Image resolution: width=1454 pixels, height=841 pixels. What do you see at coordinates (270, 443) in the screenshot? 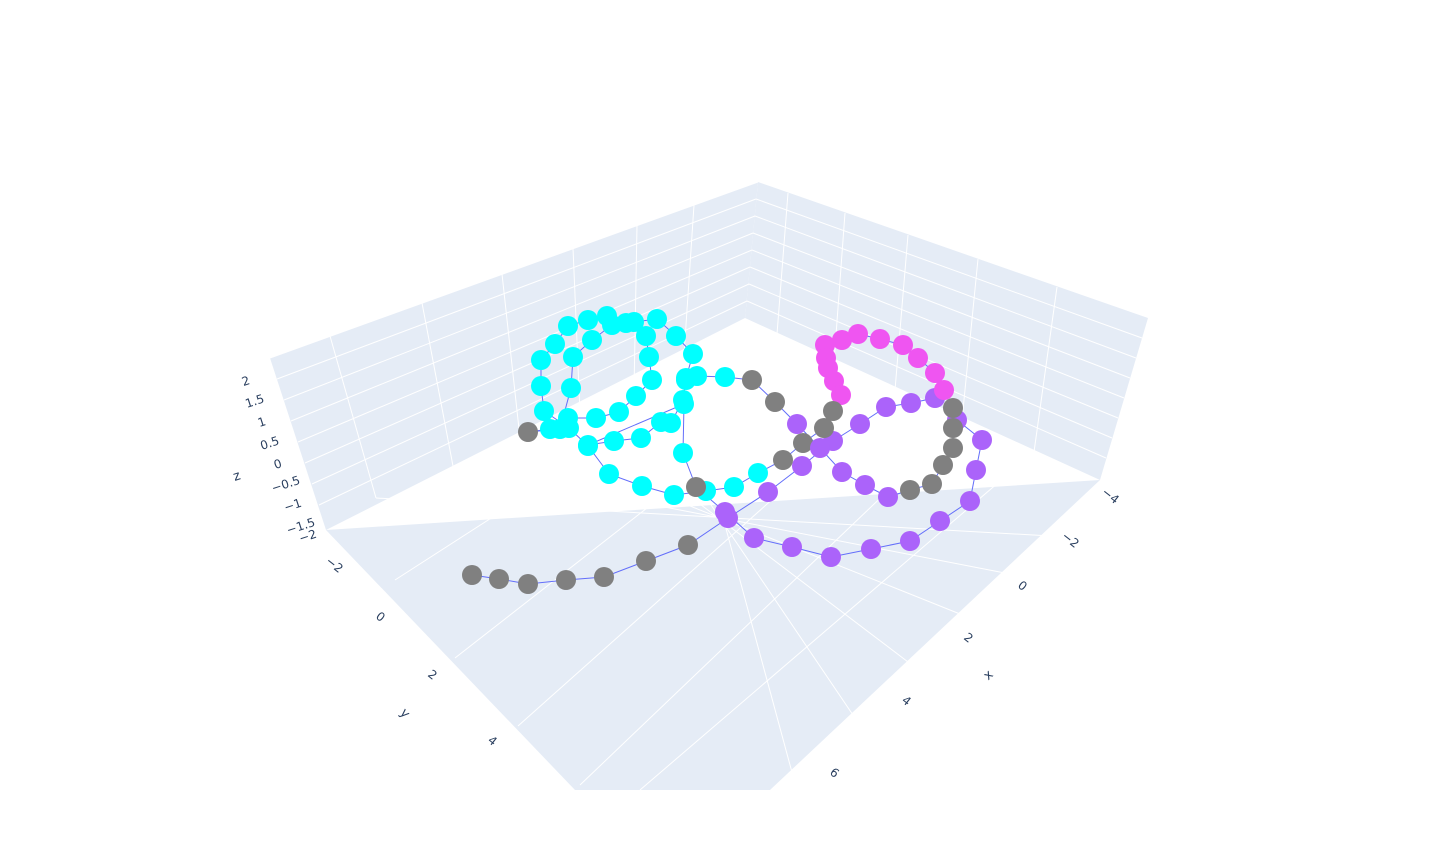
I see `z-tick-label: 0.5` at bounding box center [270, 443].